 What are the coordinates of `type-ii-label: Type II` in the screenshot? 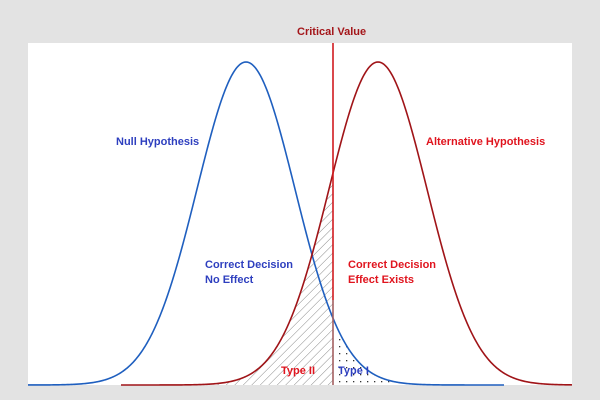 It's located at (298, 371).